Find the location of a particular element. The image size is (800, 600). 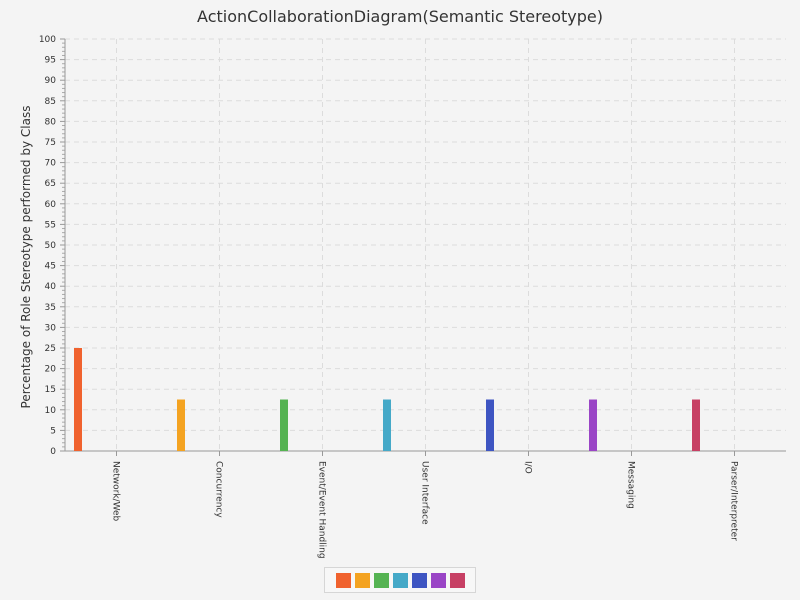

x-tick-label: Concurrency is located at coordinates (219, 489).